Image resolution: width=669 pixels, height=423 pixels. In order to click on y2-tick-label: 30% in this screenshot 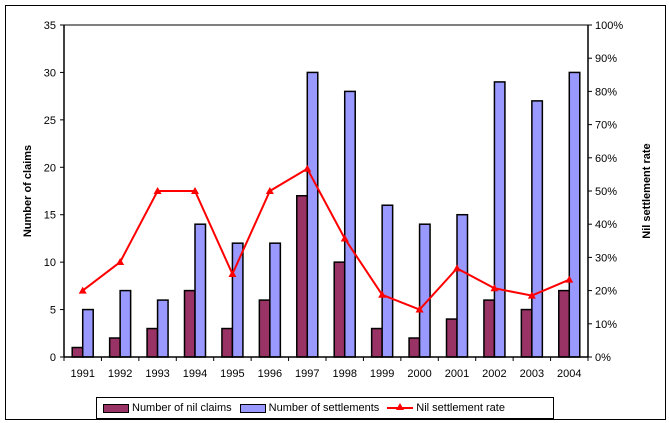, I will do `click(606, 258)`.